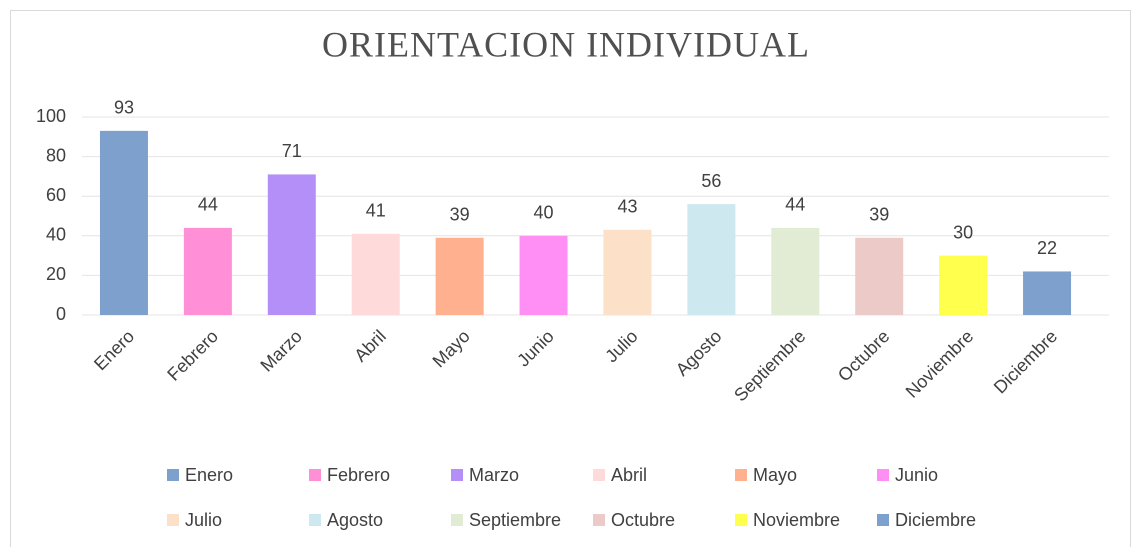 The height and width of the screenshot is (547, 1133). I want to click on x-tick-label: Abril, so click(370, 346).